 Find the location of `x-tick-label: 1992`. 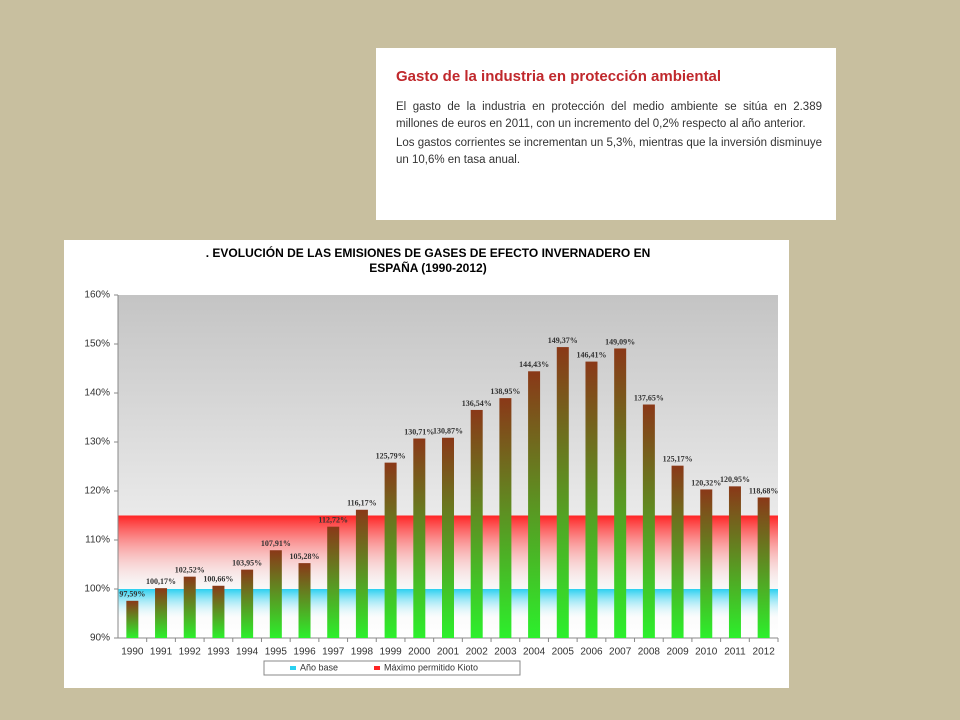

x-tick-label: 1992 is located at coordinates (190, 652).